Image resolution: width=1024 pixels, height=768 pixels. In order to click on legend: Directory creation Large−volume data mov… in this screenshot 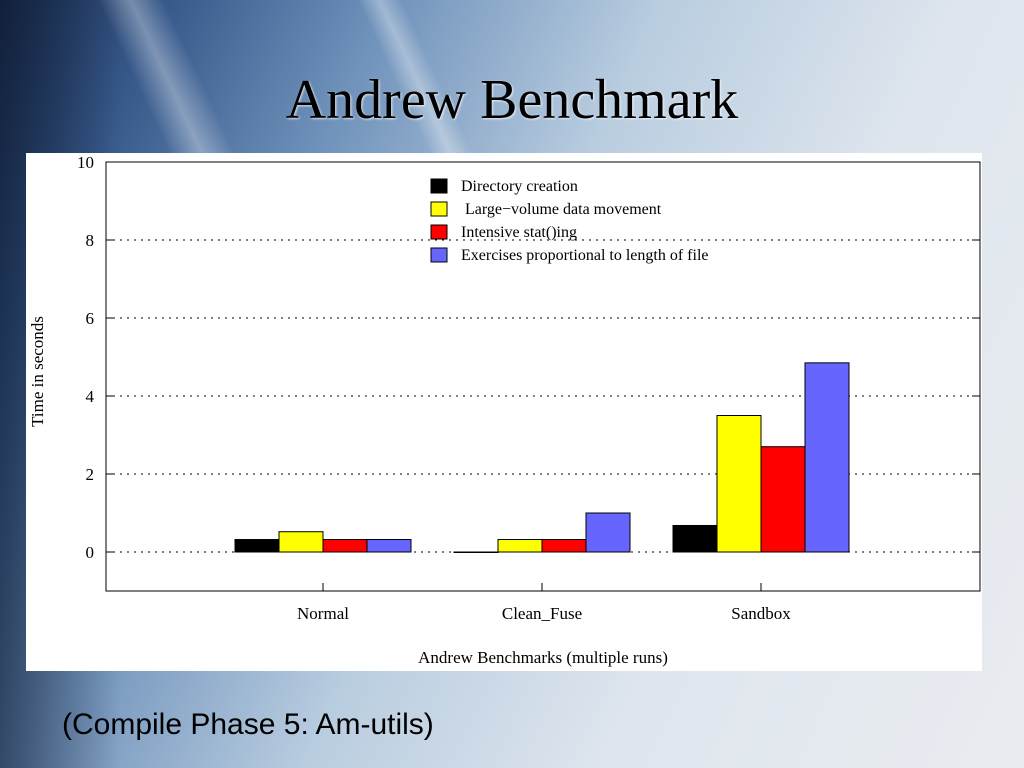, I will do `click(569, 221)`.